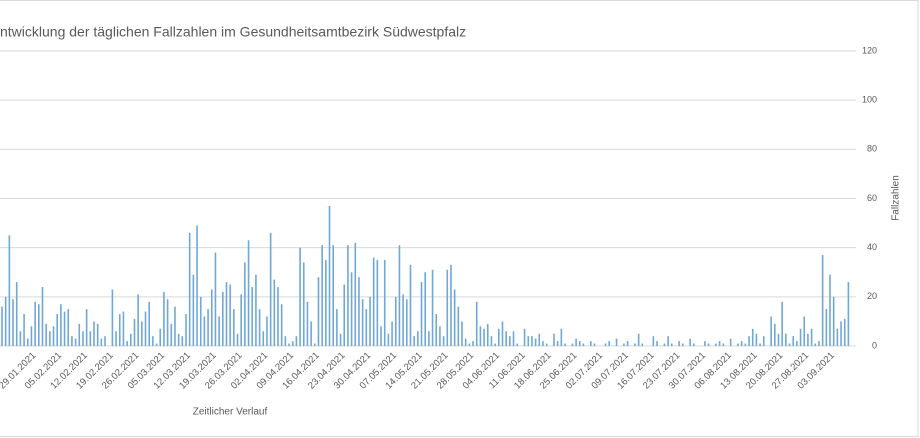 Image resolution: width=920 pixels, height=438 pixels. What do you see at coordinates (872, 247) in the screenshot?
I see `y-tick-label: 40` at bounding box center [872, 247].